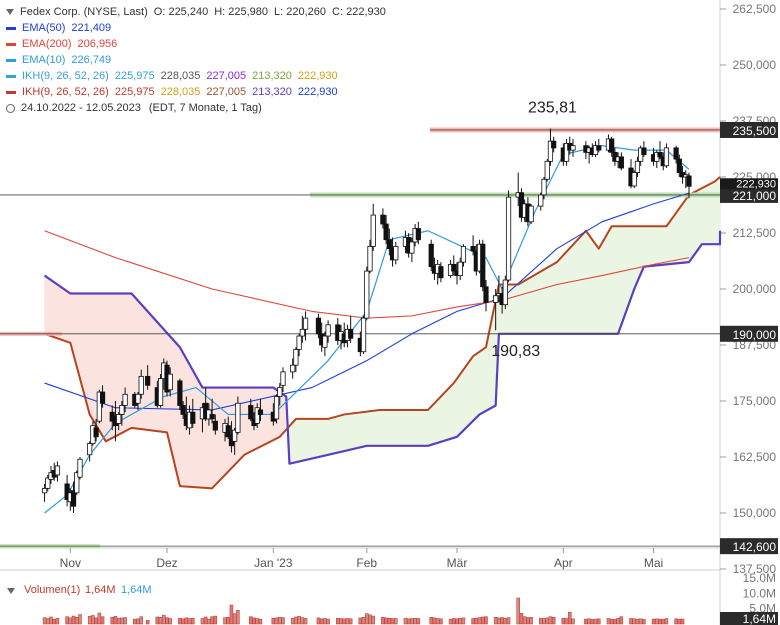 The image size is (780, 625). I want to click on legend-item: EMA(10) 226,749, so click(199, 60).